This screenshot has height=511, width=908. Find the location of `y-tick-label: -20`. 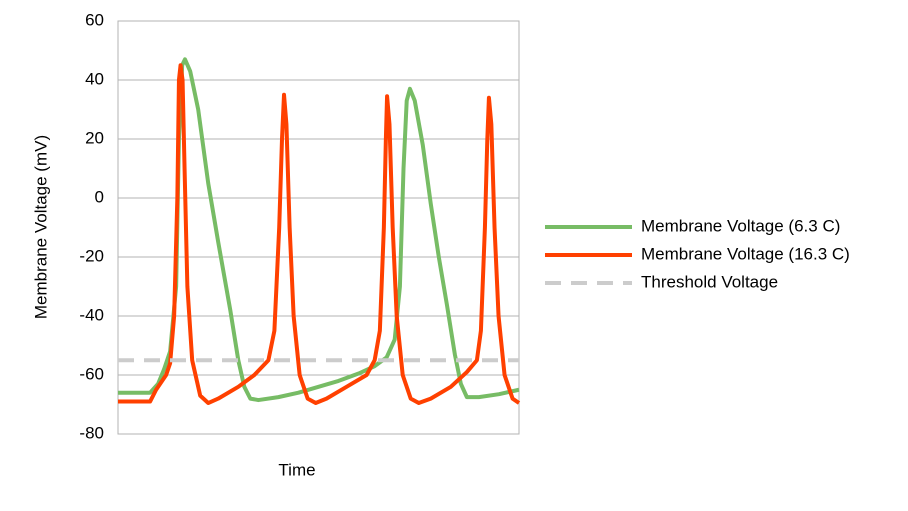

y-tick-label: -20 is located at coordinates (91, 255).